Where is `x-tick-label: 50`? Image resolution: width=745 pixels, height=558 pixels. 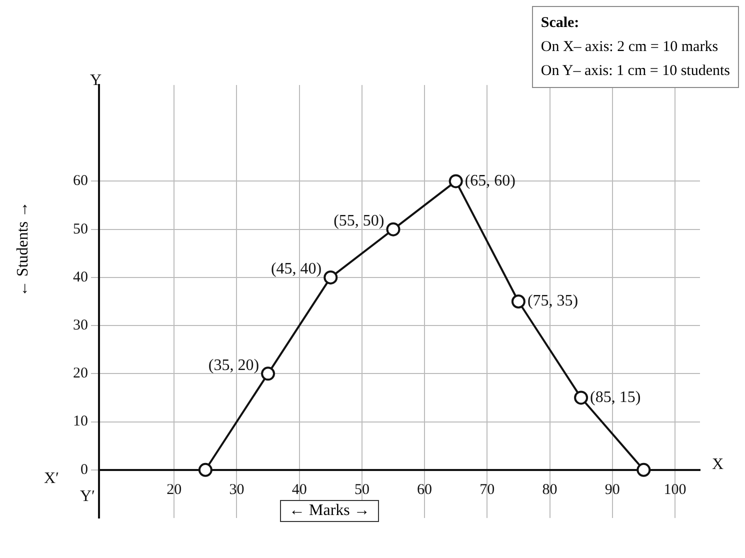
x-tick-label: 50 is located at coordinates (362, 490).